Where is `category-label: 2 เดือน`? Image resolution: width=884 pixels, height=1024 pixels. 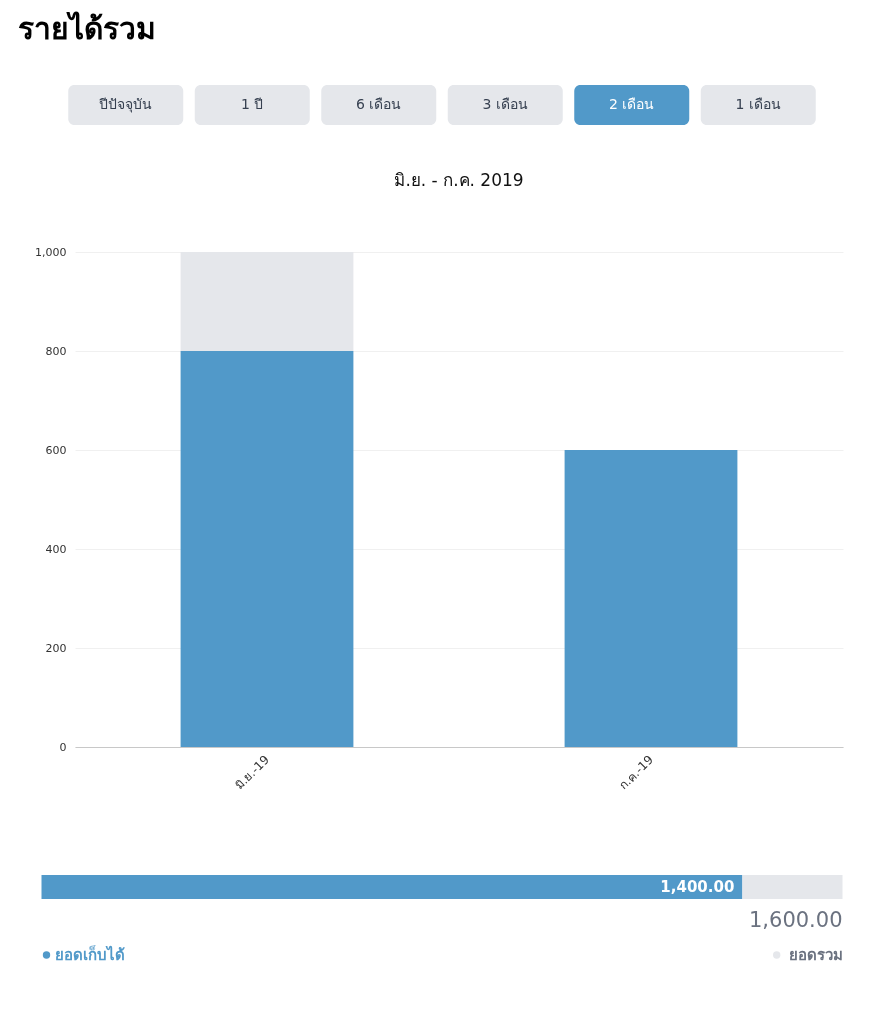
category-label: 2 เดือน is located at coordinates (632, 104).